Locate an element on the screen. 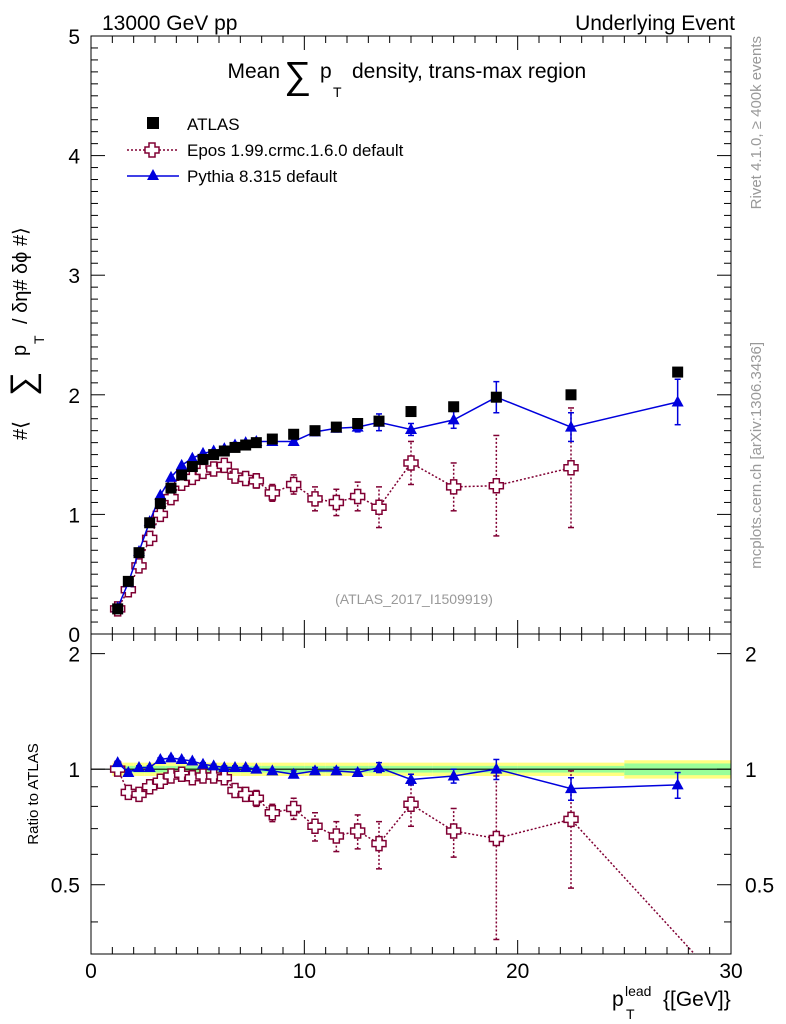 The image size is (786, 1024). mcplots-label: mcplots.cern.ch [arXiv:1306.3436] is located at coordinates (756, 455).